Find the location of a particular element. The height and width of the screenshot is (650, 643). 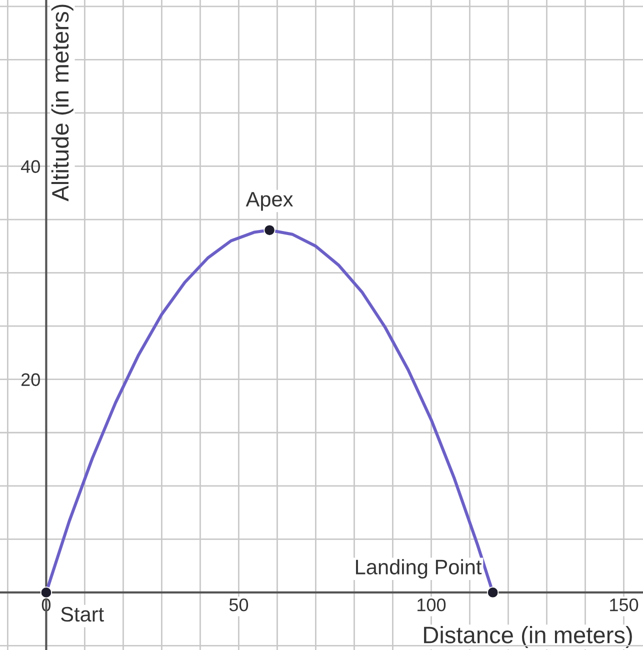

y-axis-title: Altitude (in meters) is located at coordinates (62, 103).